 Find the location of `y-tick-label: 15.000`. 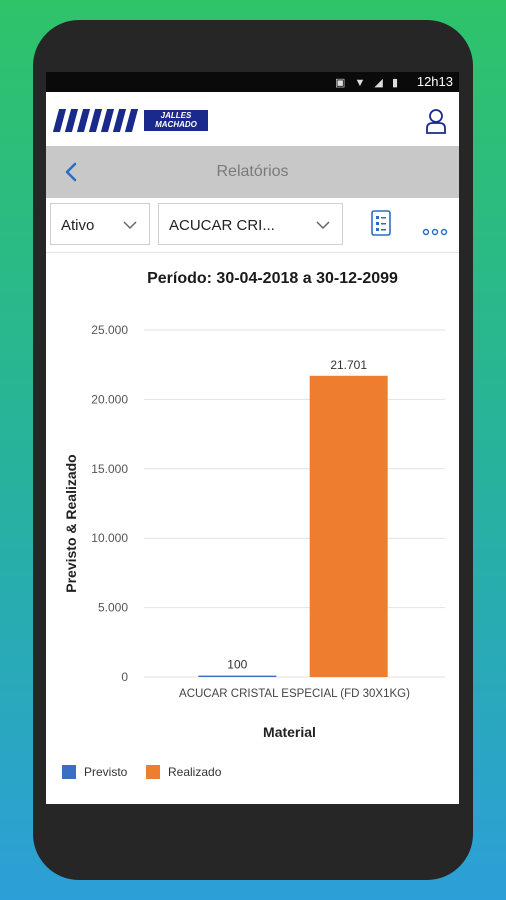

y-tick-label: 15.000 is located at coordinates (109, 469).